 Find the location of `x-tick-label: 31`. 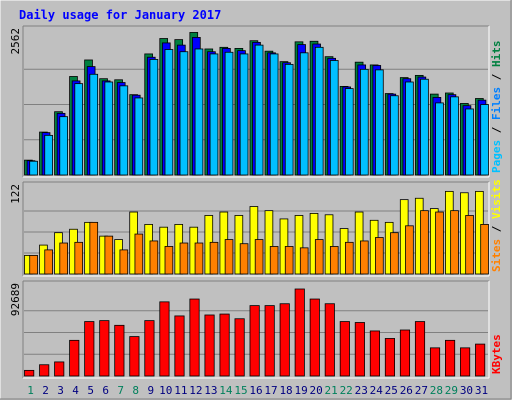

x-tick-label: 31 is located at coordinates (481, 390).